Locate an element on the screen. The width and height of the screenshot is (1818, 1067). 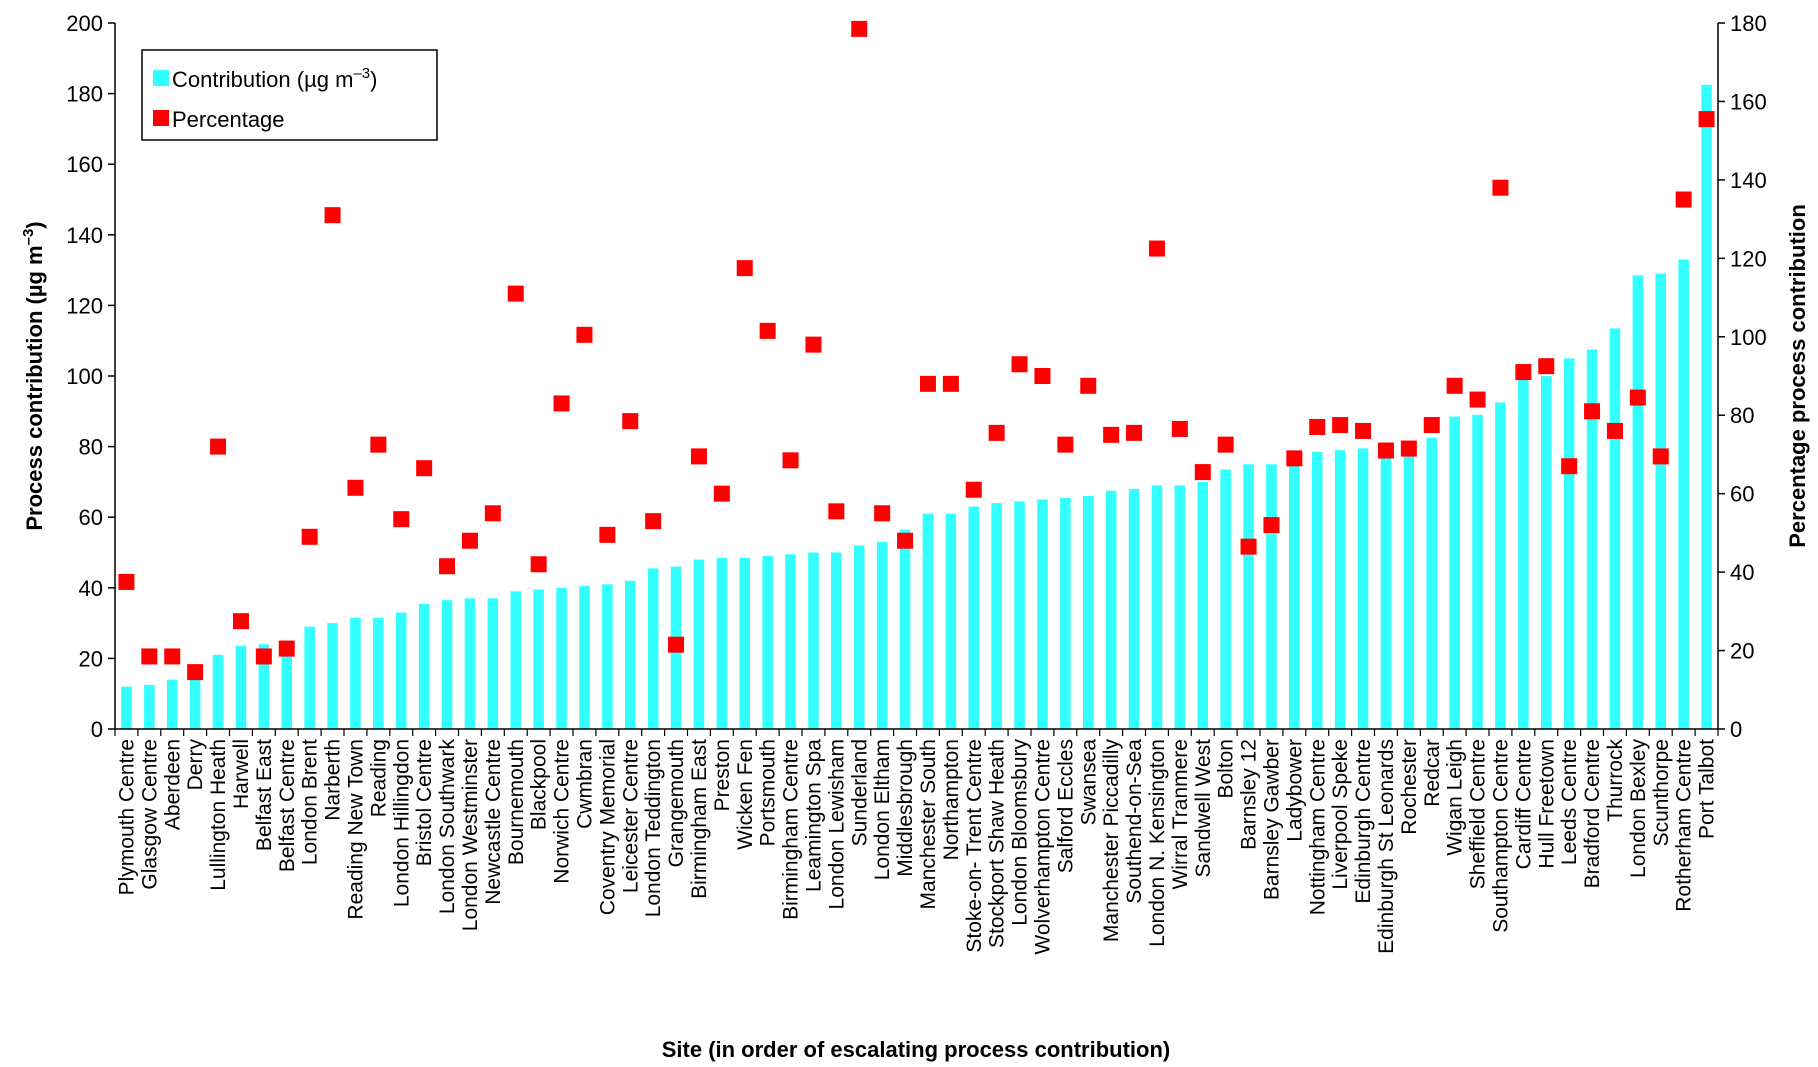
category-label: Portsmouth is located at coordinates (768, 792).